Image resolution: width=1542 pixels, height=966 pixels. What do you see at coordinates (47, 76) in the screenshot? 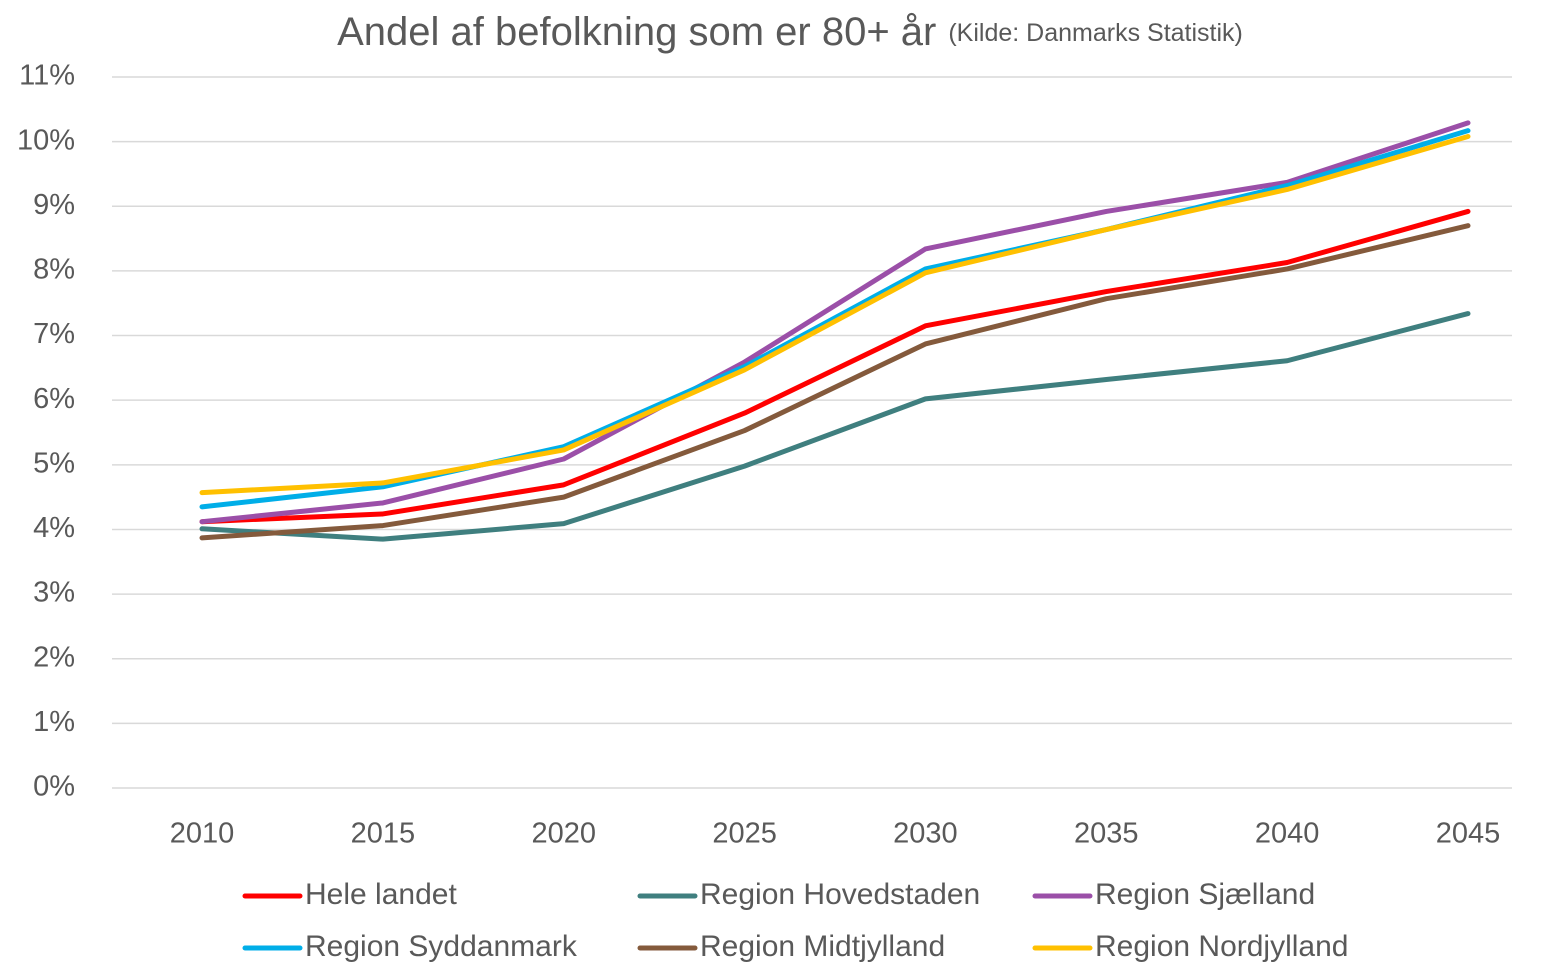
I see `y-tick-label: 11%` at bounding box center [47, 76].